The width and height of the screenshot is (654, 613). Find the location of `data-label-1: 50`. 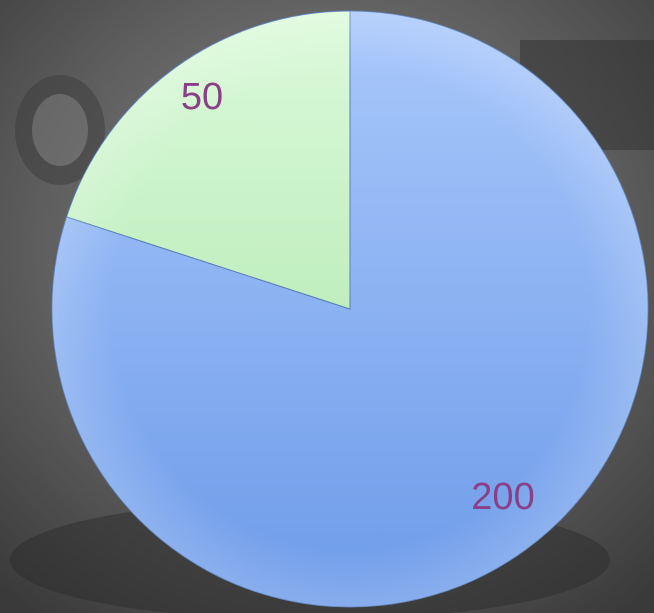

data-label-1: 50 is located at coordinates (202, 97).